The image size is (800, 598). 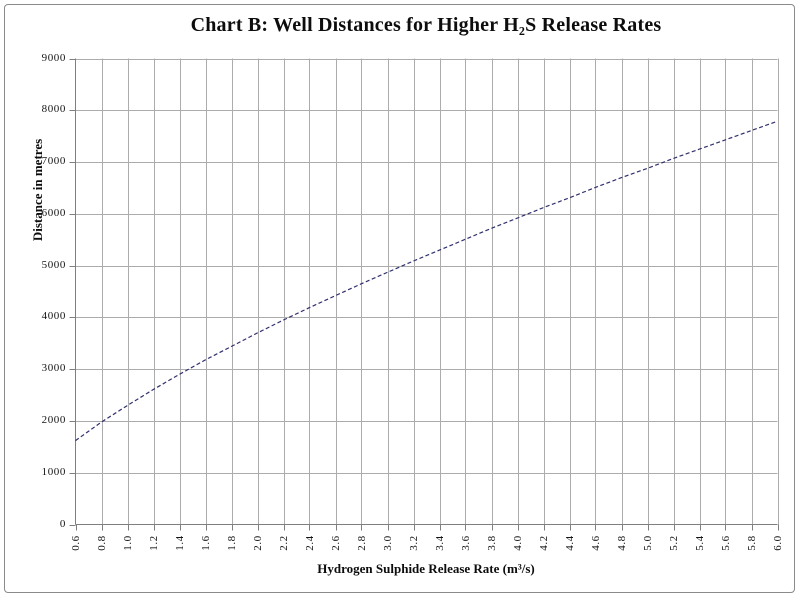 What do you see at coordinates (621, 543) in the screenshot?
I see `x-tick-label: 4.8` at bounding box center [621, 543].